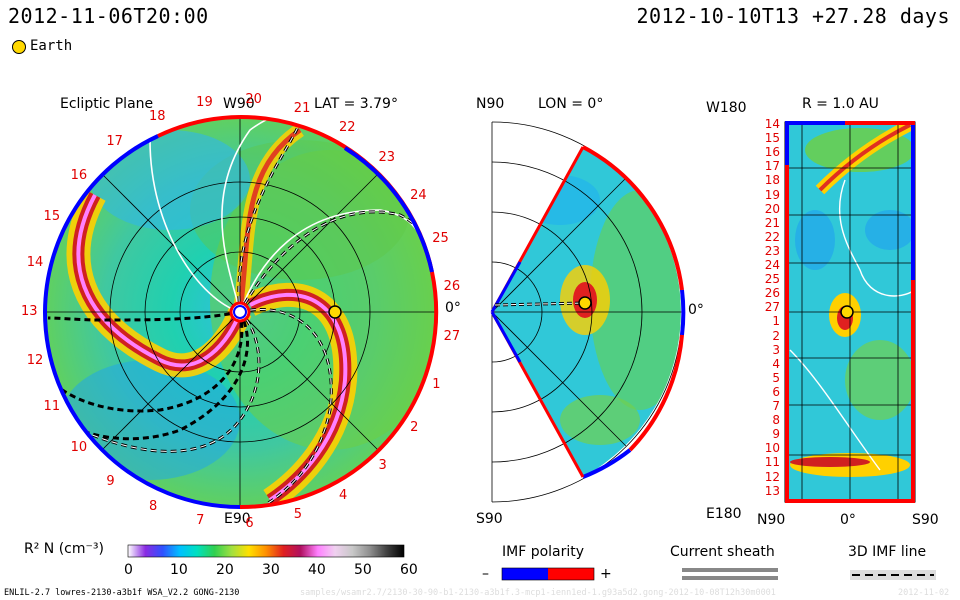 The width and height of the screenshot is (960, 600). Describe the element at coordinates (724, 514) in the screenshot. I see `radial-bottom-label: E180` at that location.